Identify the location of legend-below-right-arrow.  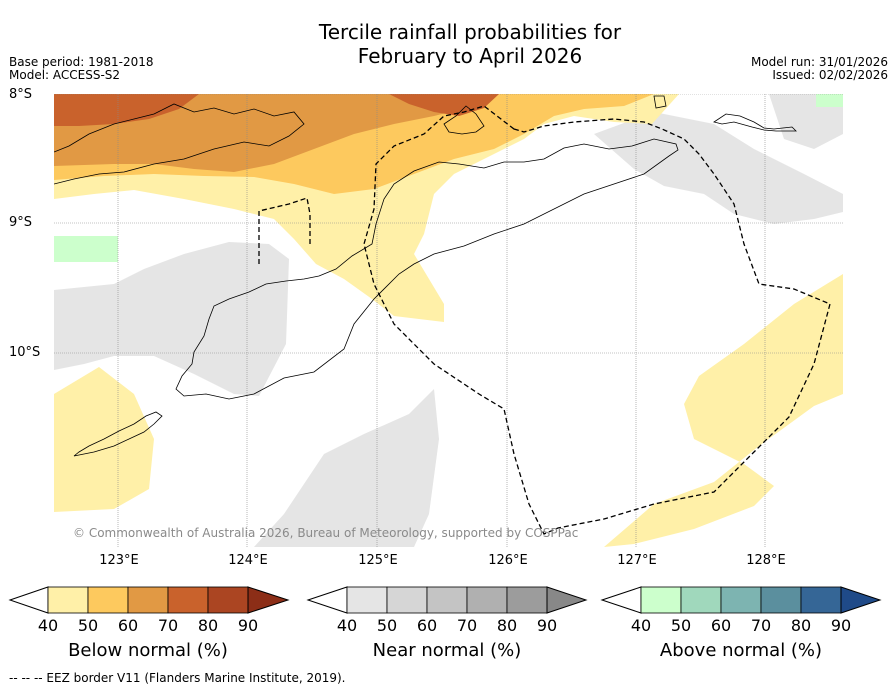
(268, 600).